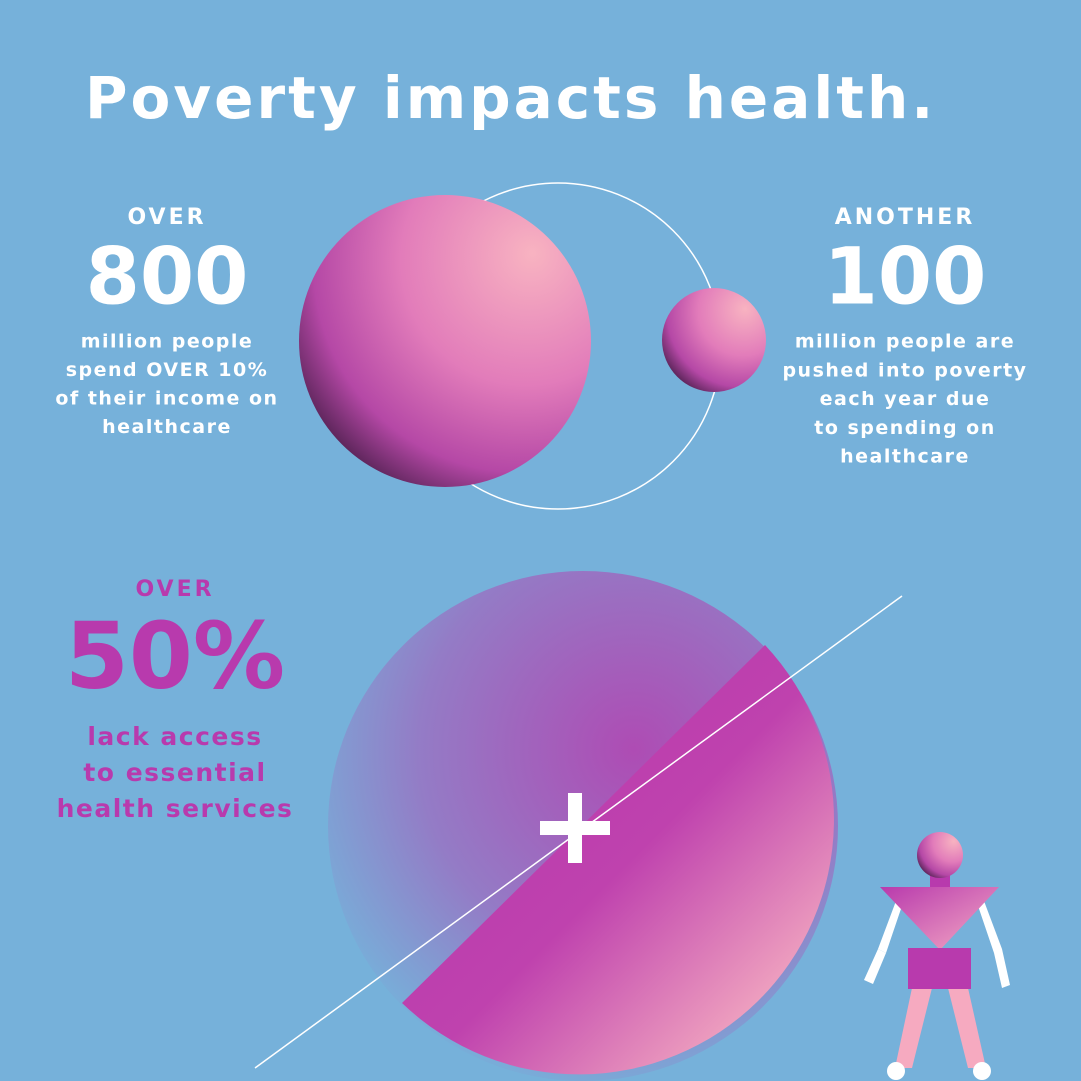 This screenshot has height=1081, width=1081. What do you see at coordinates (167, 277) in the screenshot?
I see `stat-number: 800` at bounding box center [167, 277].